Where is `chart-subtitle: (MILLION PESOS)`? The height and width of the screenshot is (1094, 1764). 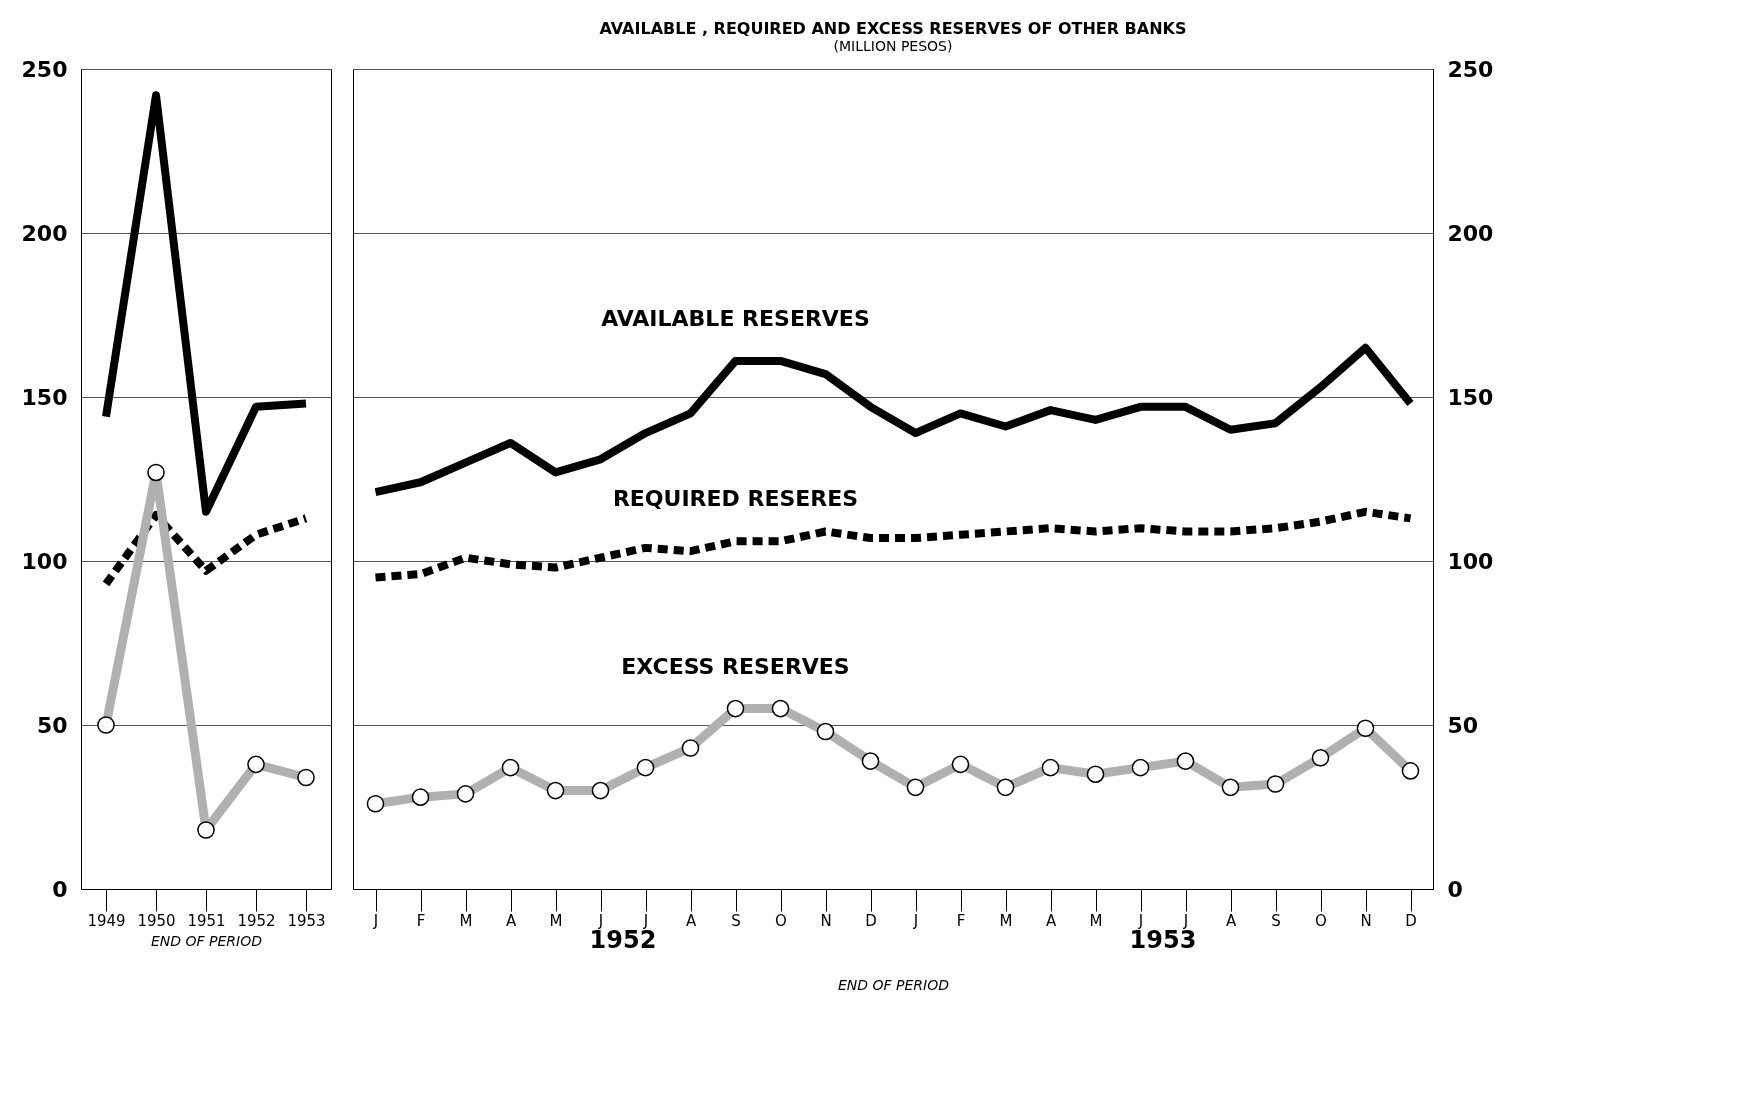 chart-subtitle: (MILLION PESOS) is located at coordinates (893, 46).